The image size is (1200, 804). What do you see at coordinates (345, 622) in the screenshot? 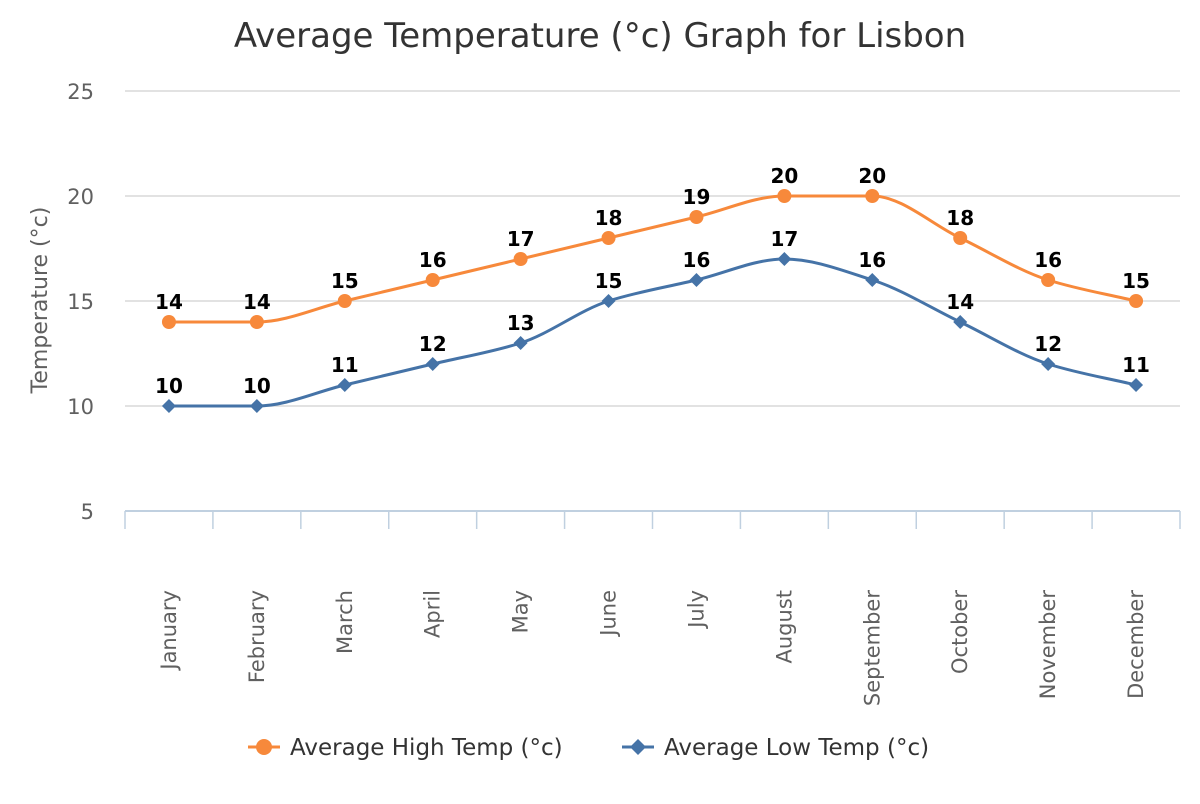
I see `x-tick-label: March` at bounding box center [345, 622].